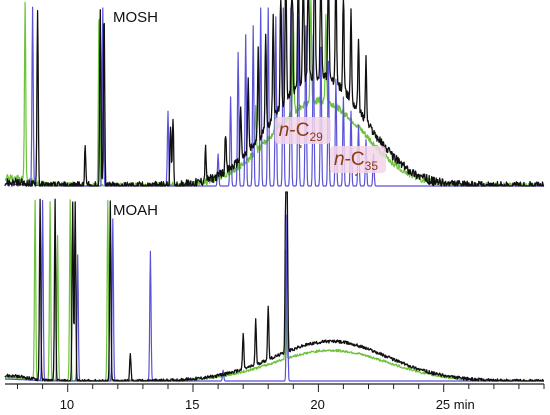  I want to click on annotation-label-1: n-C35, so click(356, 161).